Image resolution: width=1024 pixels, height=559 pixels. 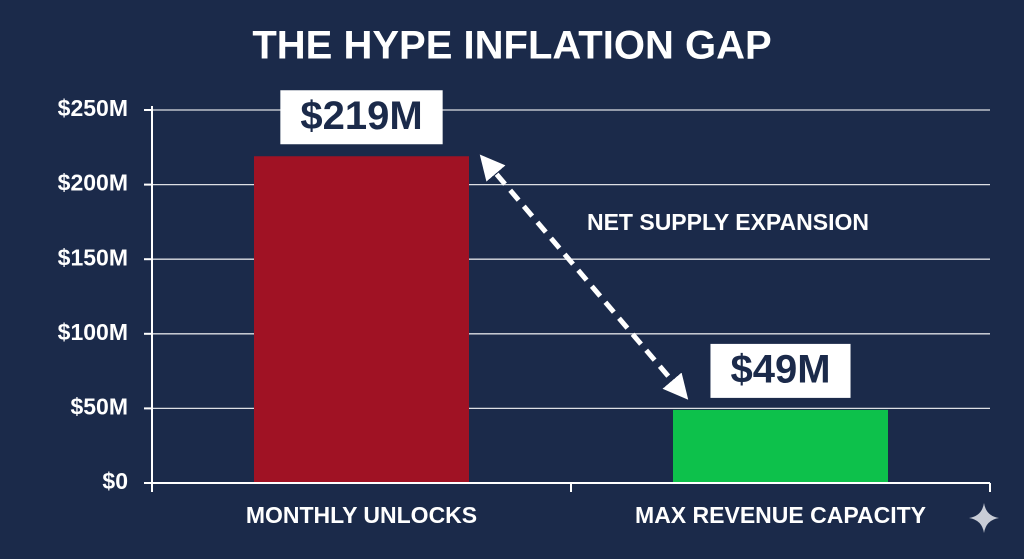 I want to click on y-tick-label: $200M, so click(x=93, y=183).